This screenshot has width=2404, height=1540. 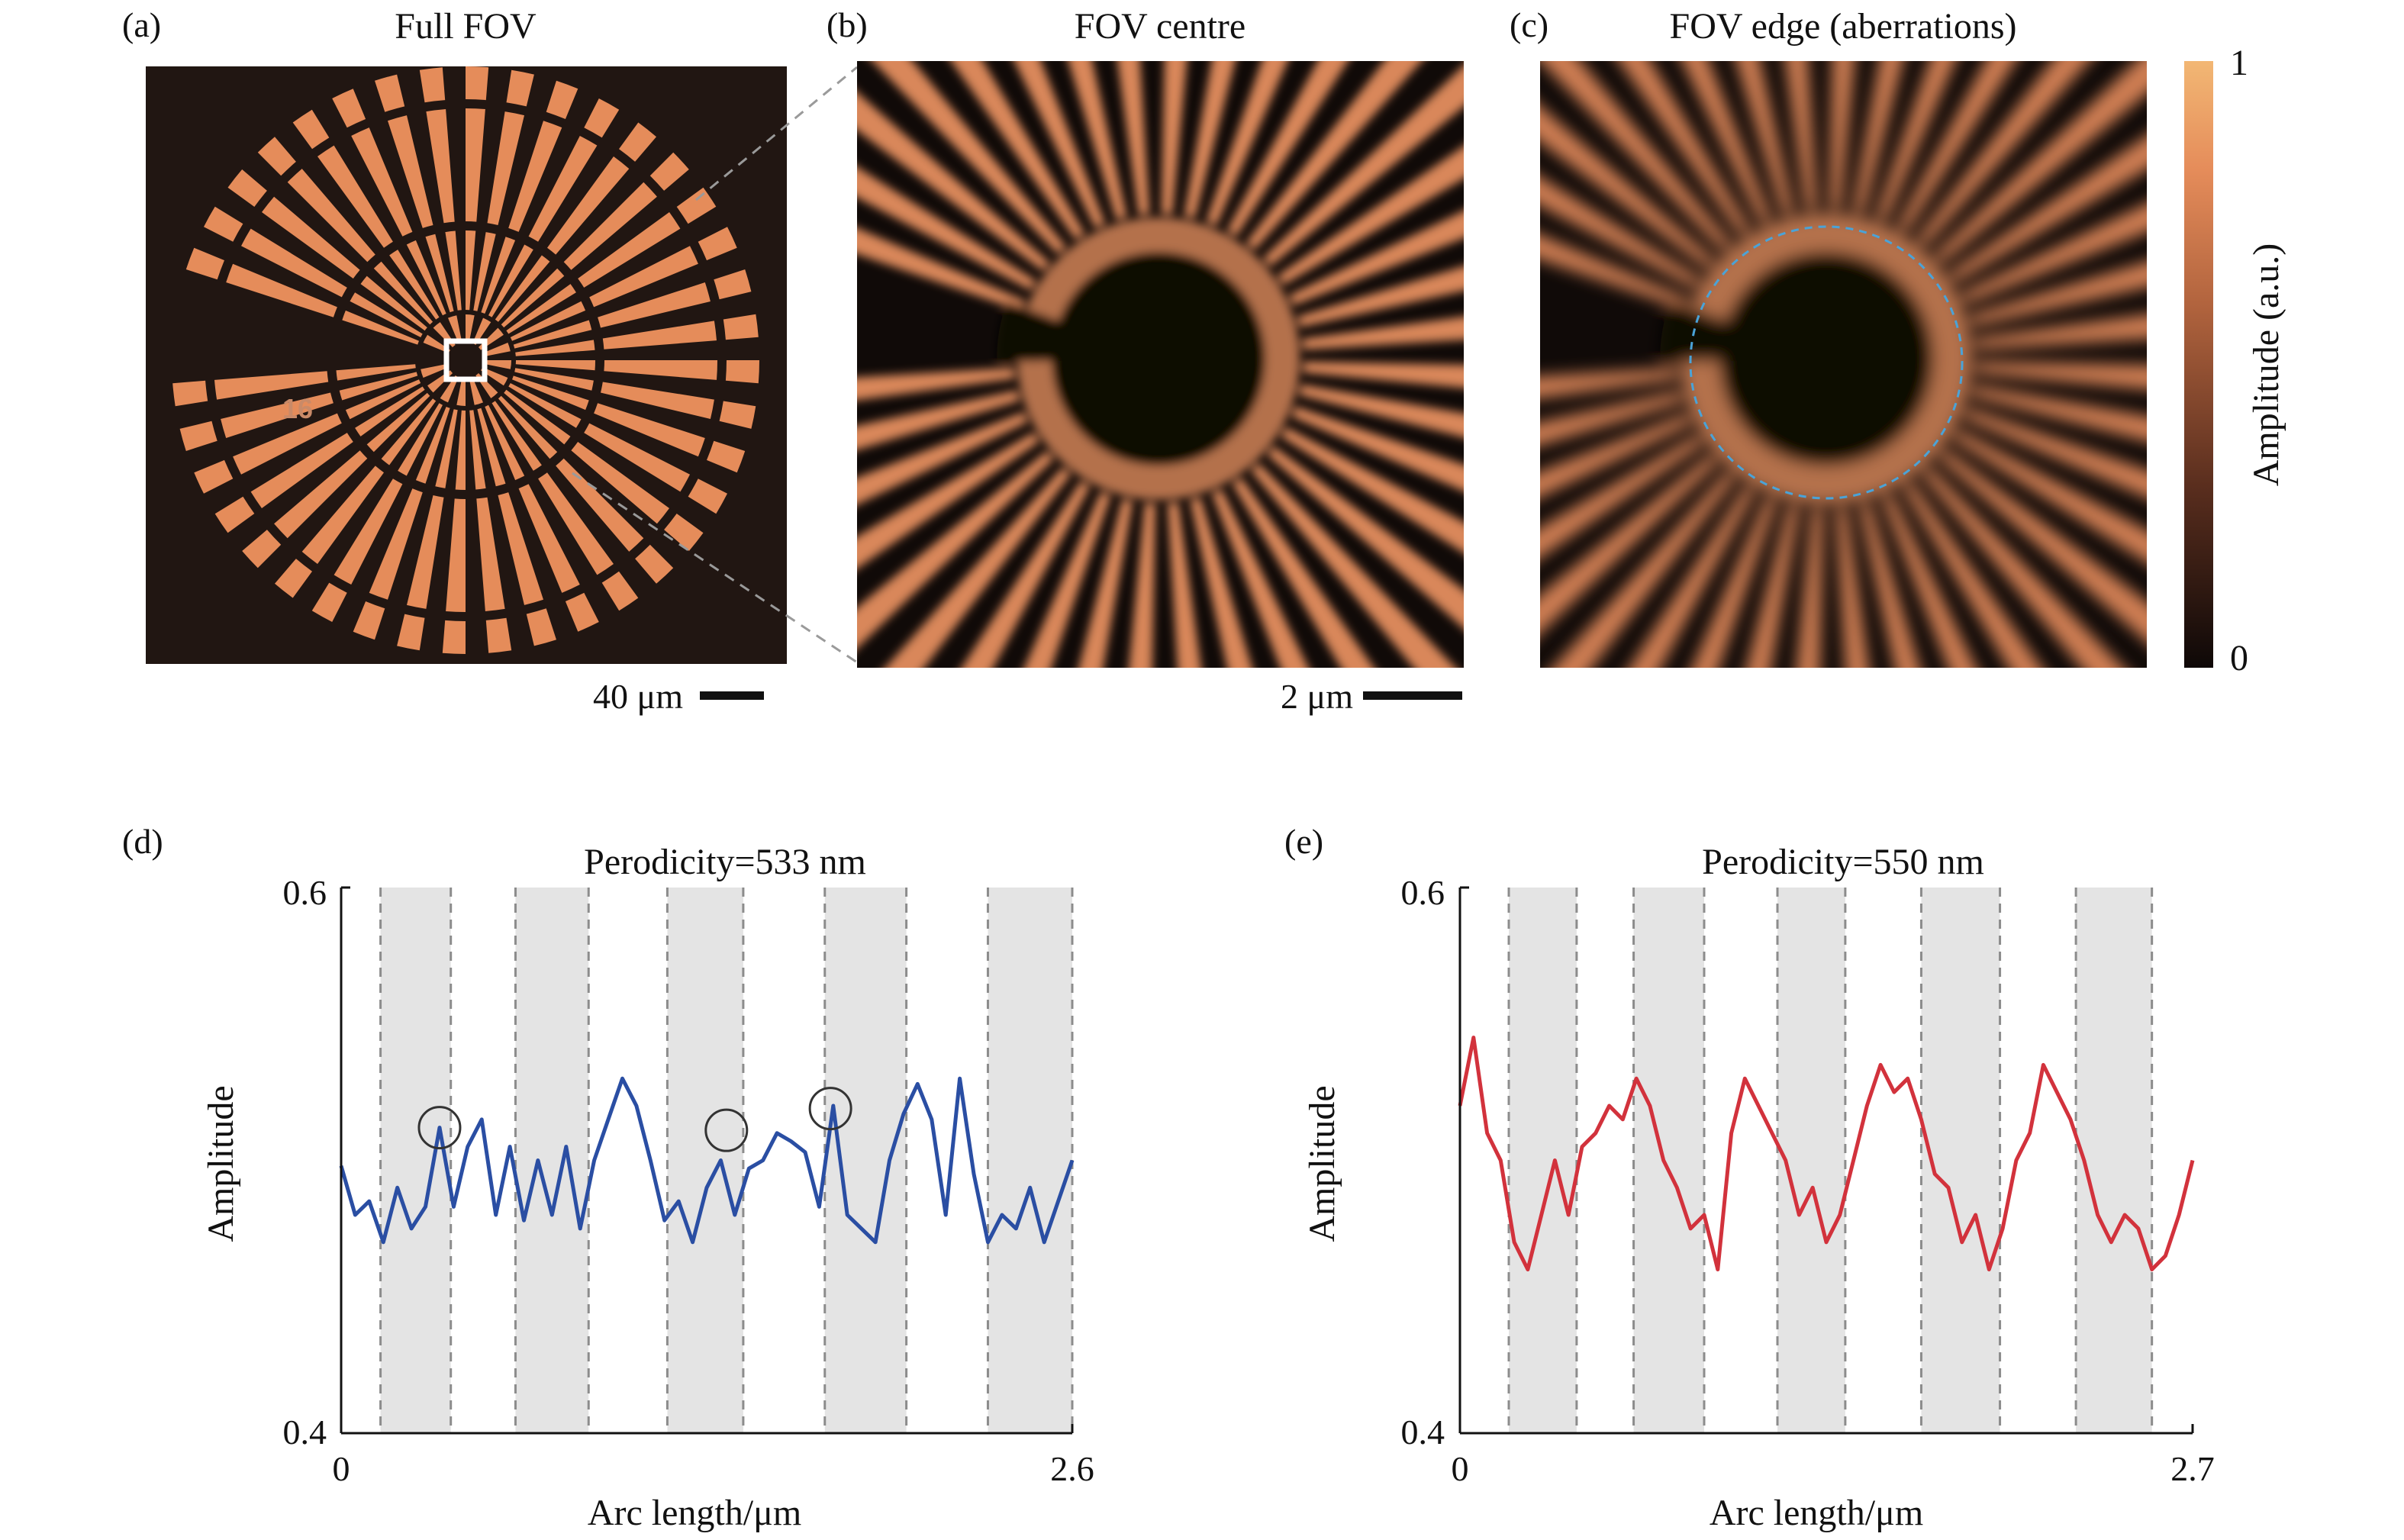 I want to click on panel-a-scale-label: 40 μm, so click(x=638, y=697).